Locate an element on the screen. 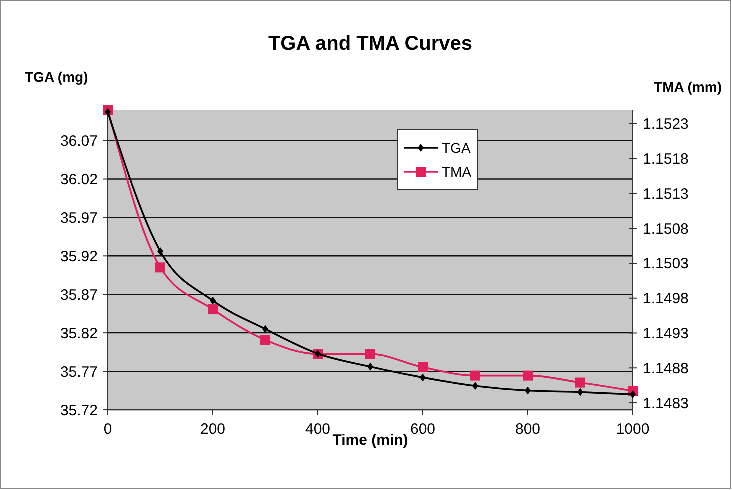  y2-tick-label: 1.1488 is located at coordinates (666, 369).